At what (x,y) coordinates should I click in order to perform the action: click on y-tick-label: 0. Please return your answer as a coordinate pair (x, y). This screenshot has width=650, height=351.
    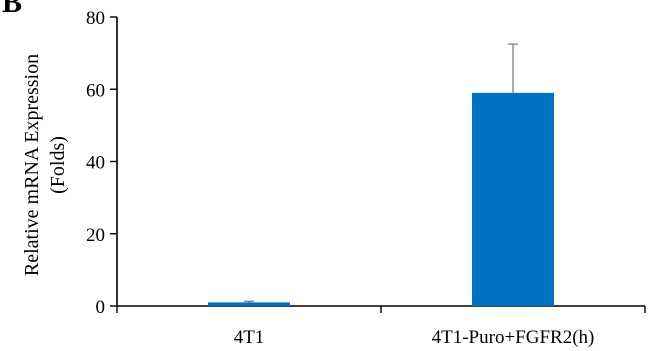
    Looking at the image, I should click on (101, 307).